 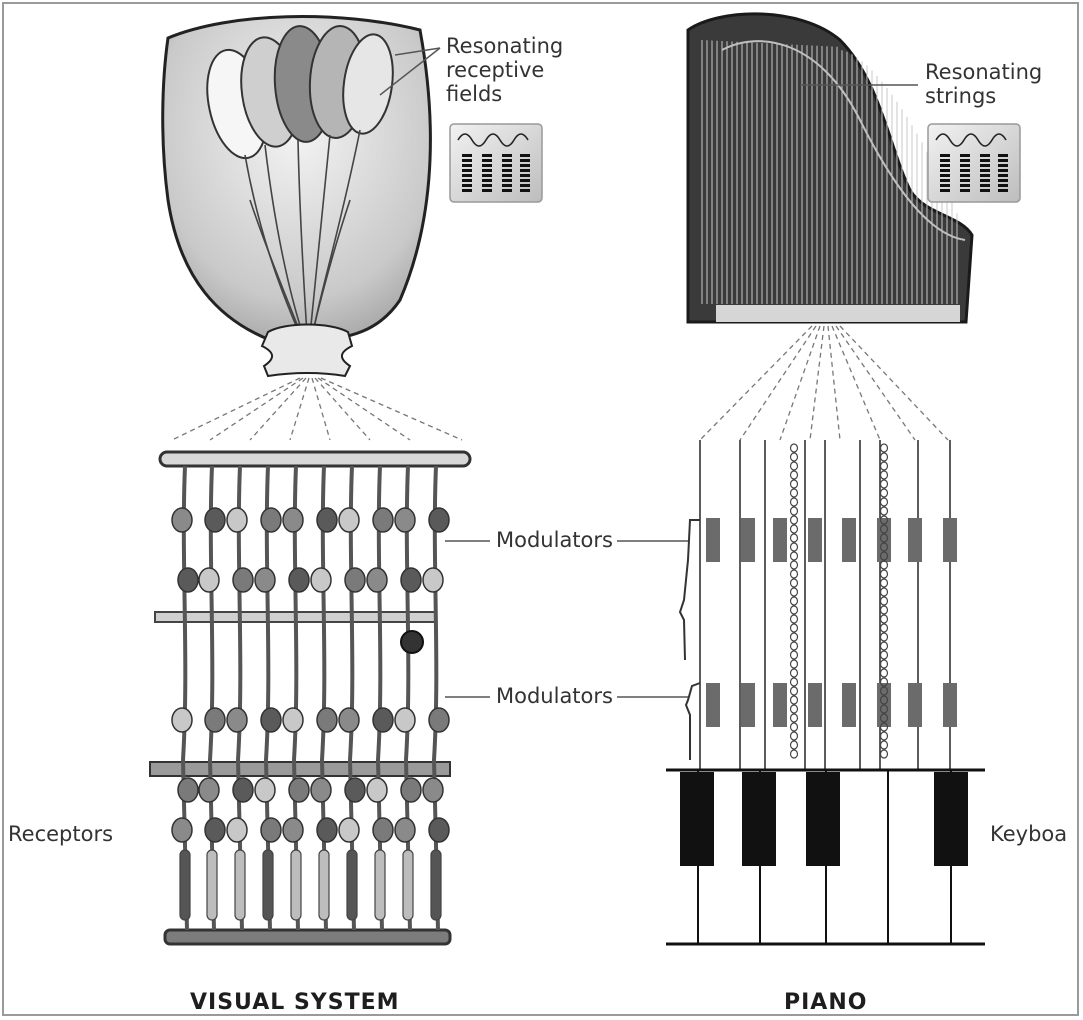 I want to click on piano-keyboard, so click(x=825, y=857).